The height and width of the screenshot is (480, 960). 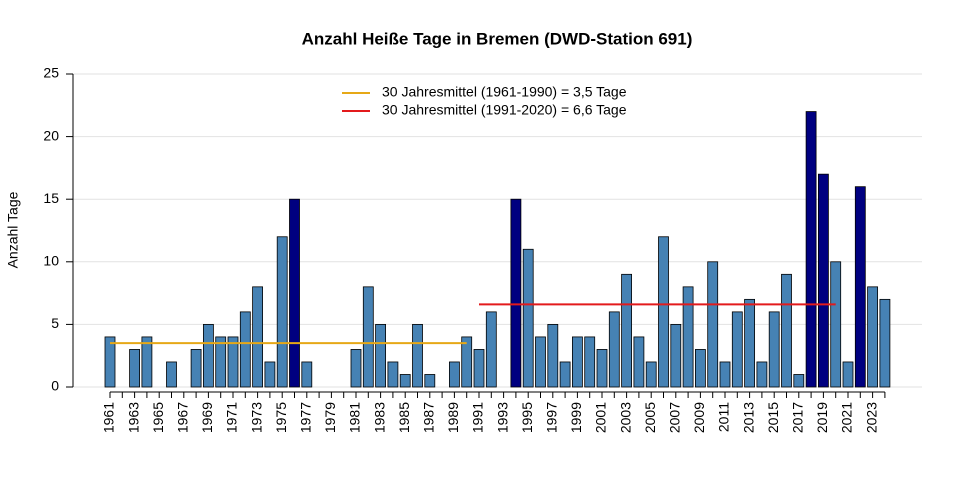 I want to click on y-tick-label: 25, so click(x=51, y=73).